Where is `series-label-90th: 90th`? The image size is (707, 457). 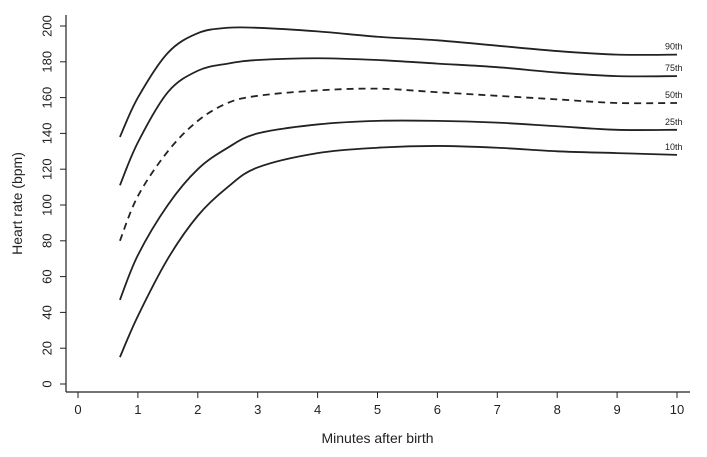
series-label-90th: 90th is located at coordinates (674, 47).